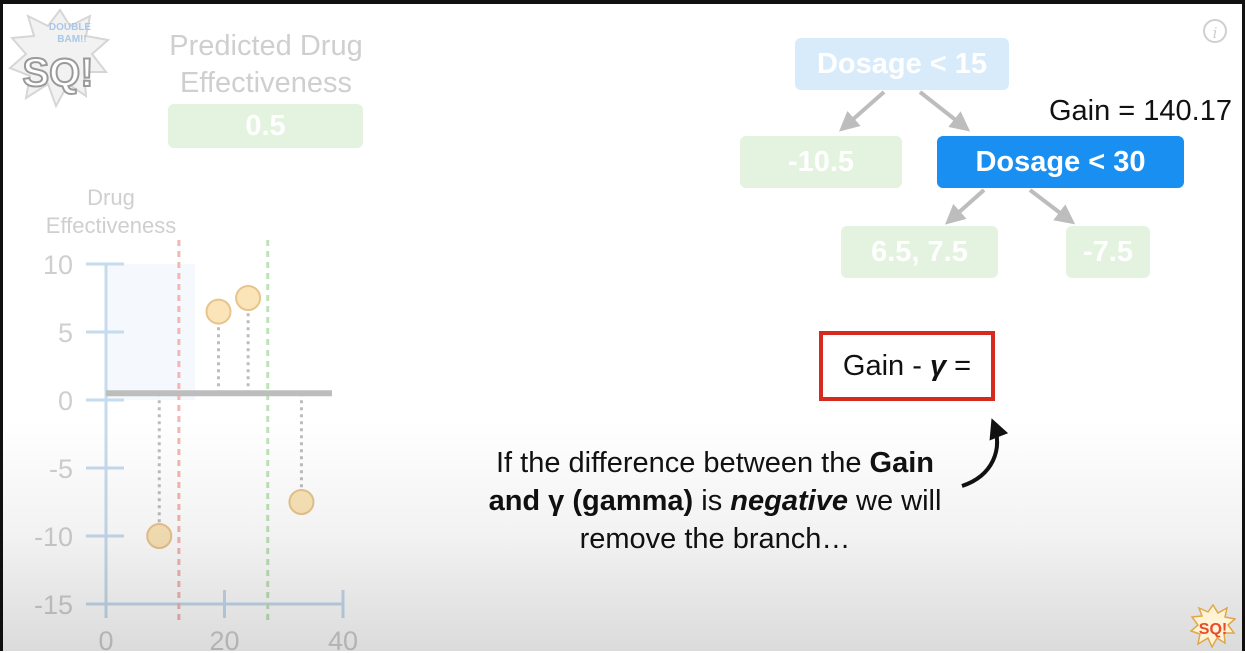 This screenshot has width=1245, height=653. I want to click on caption-l2-italic: negative, so click(789, 501).